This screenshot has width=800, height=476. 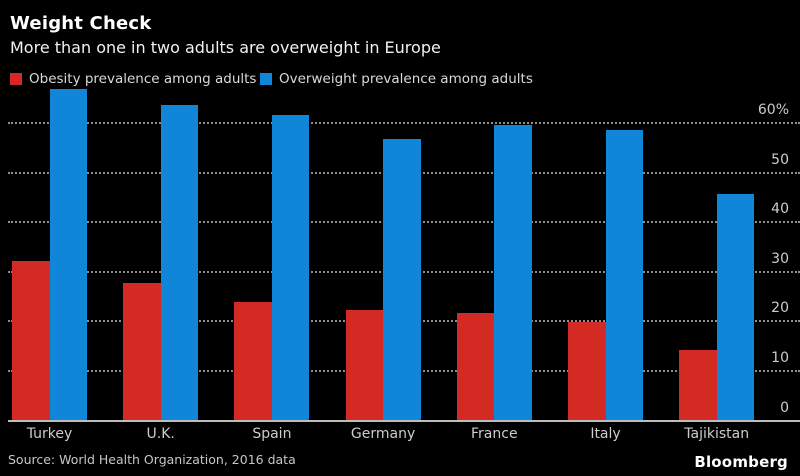 I want to click on bar-overweight-turkey, so click(x=68, y=255).